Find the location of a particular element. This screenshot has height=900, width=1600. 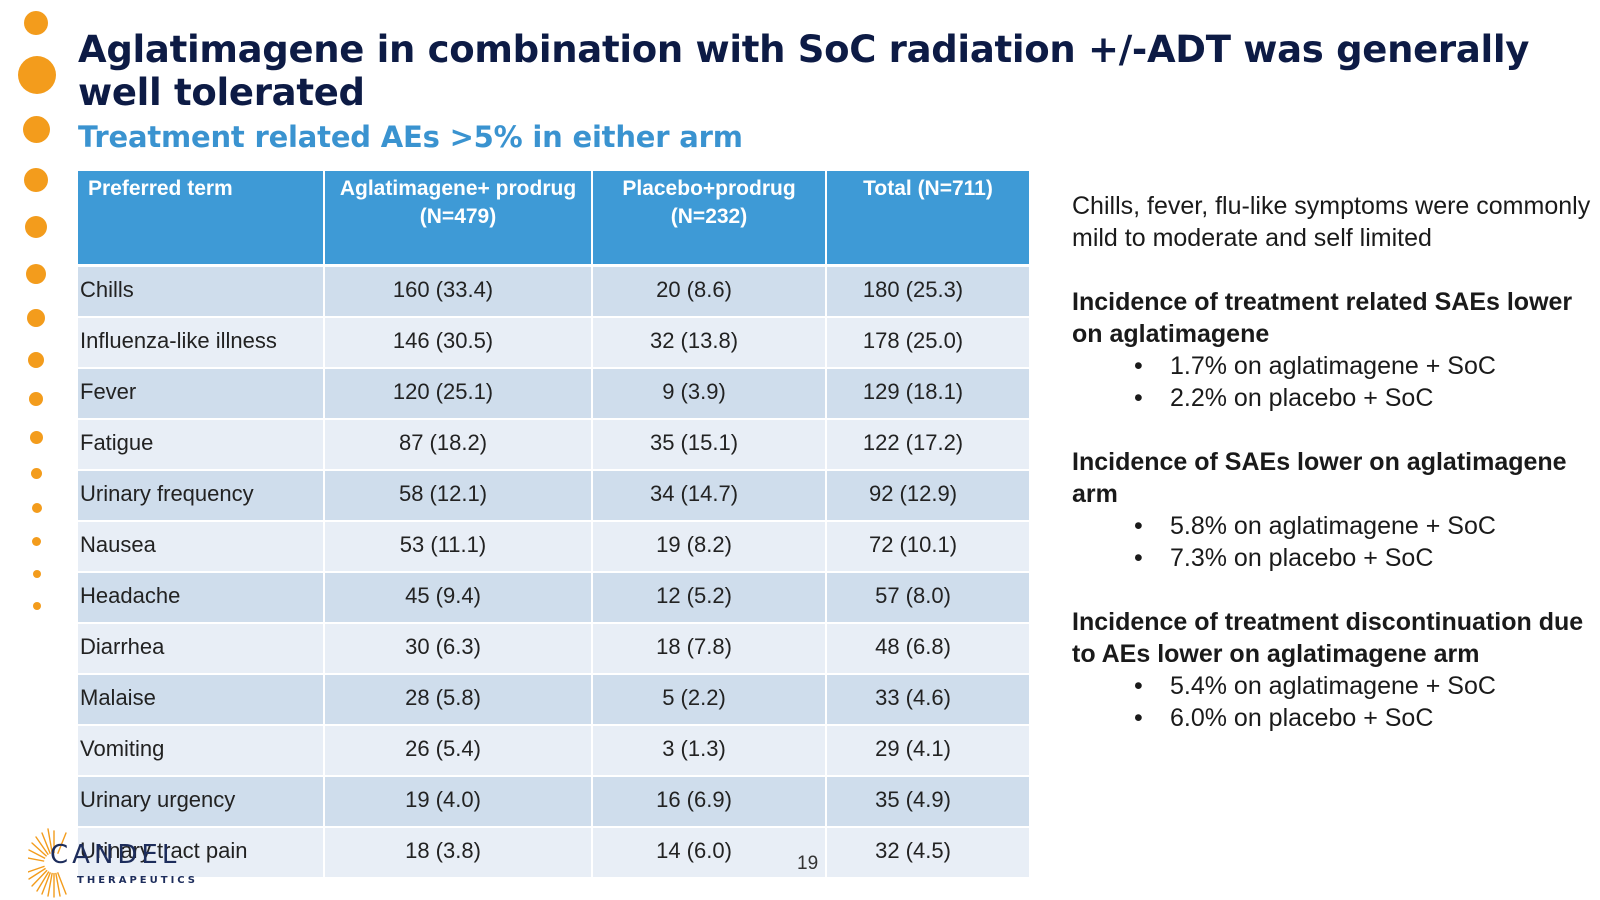

table-cell: 122 (17.2) is located at coordinates (928, 445).